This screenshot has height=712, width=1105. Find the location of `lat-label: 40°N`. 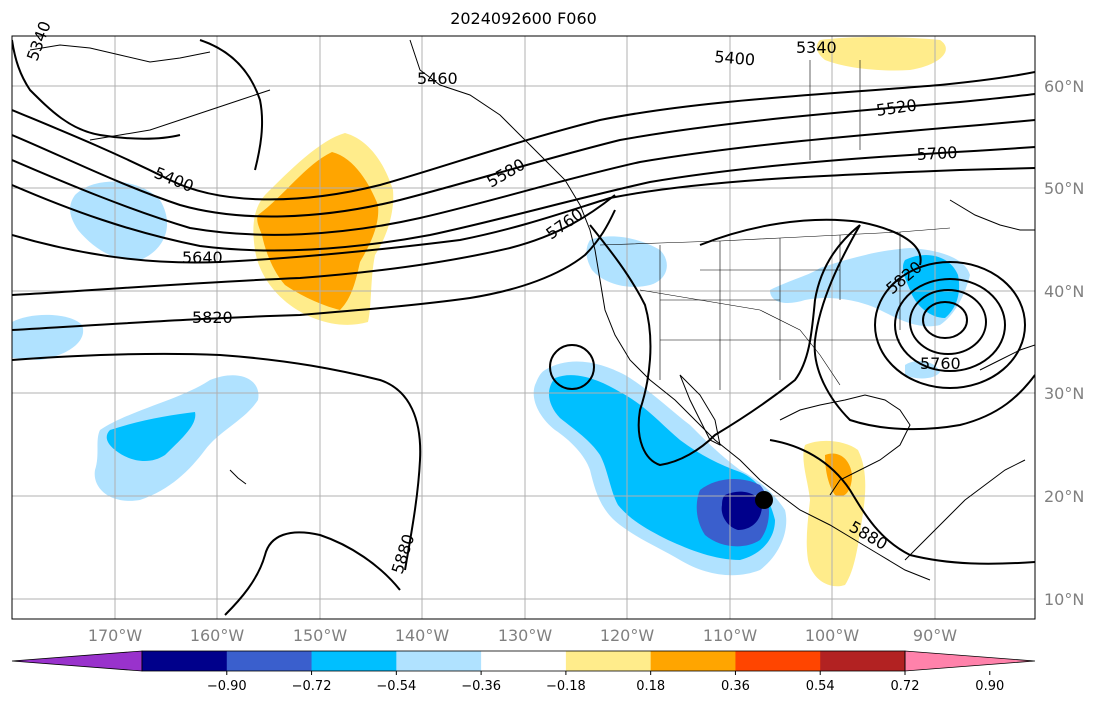

lat-label: 40°N is located at coordinates (1064, 291).